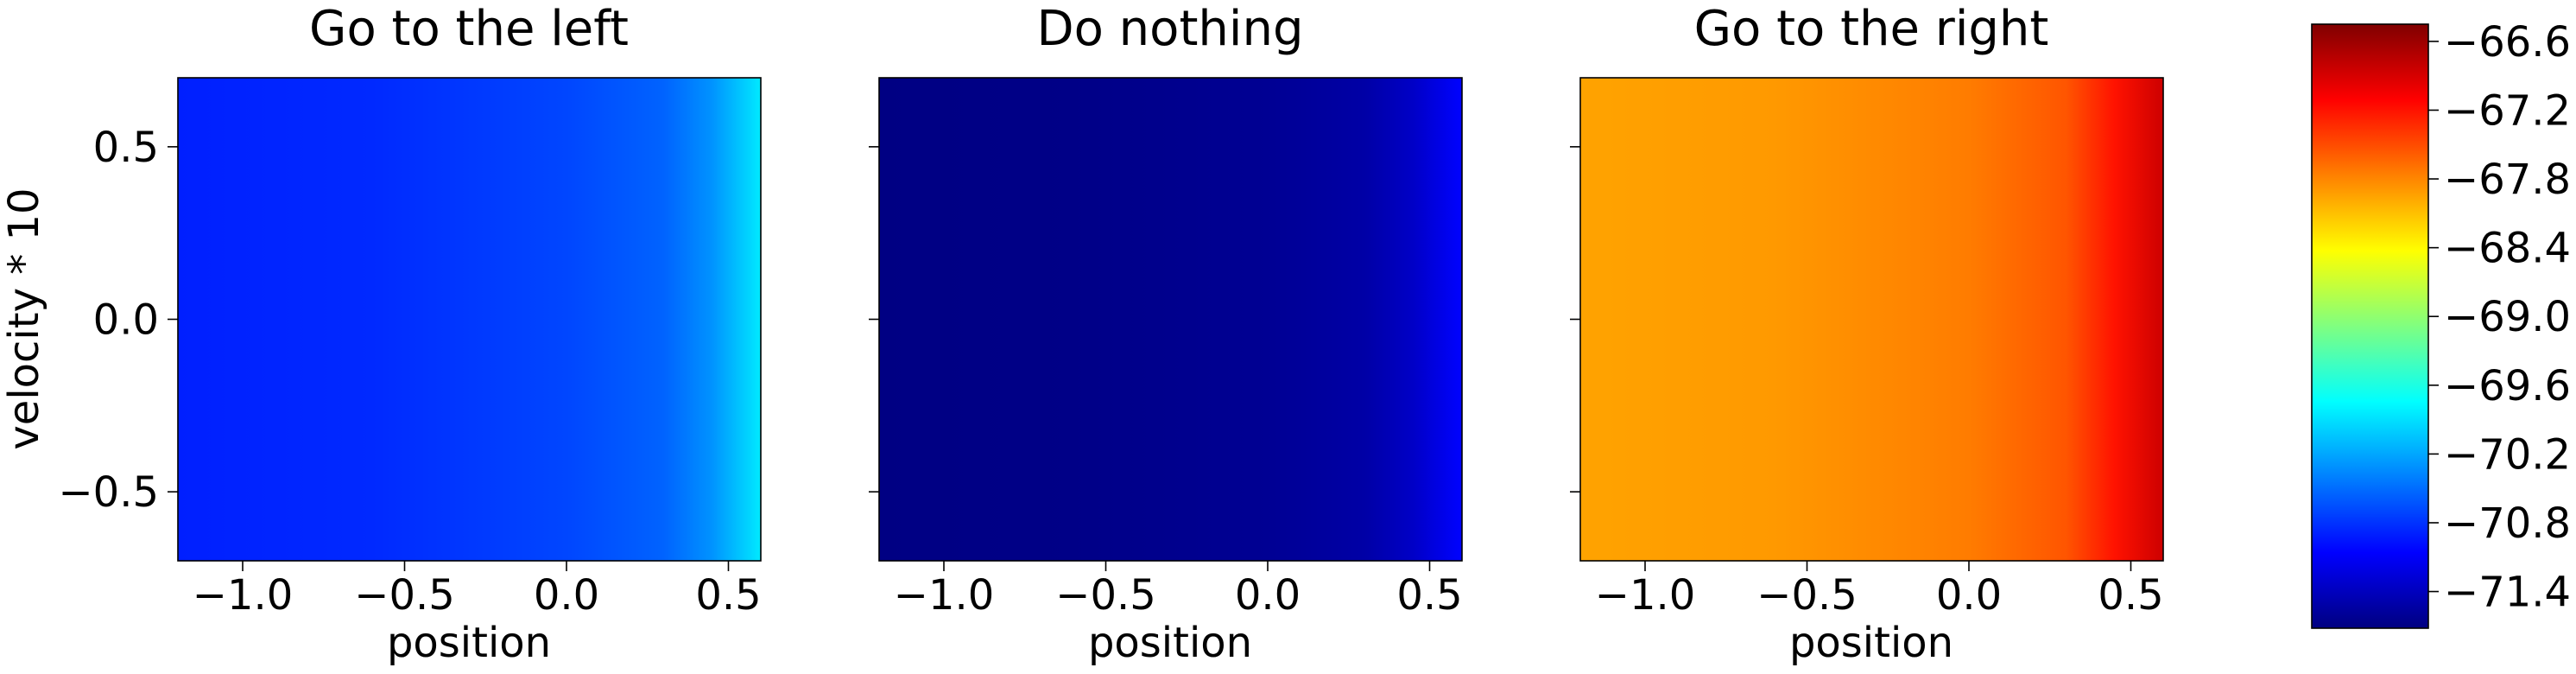 The image size is (2576, 674). Describe the element at coordinates (1871, 29) in the screenshot. I see `panel-title: Go to the right` at that location.